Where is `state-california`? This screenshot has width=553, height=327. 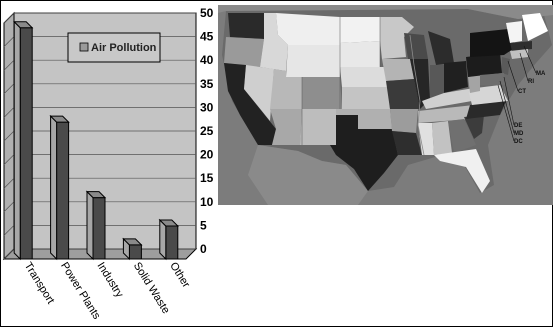
state-california is located at coordinates (250, 104).